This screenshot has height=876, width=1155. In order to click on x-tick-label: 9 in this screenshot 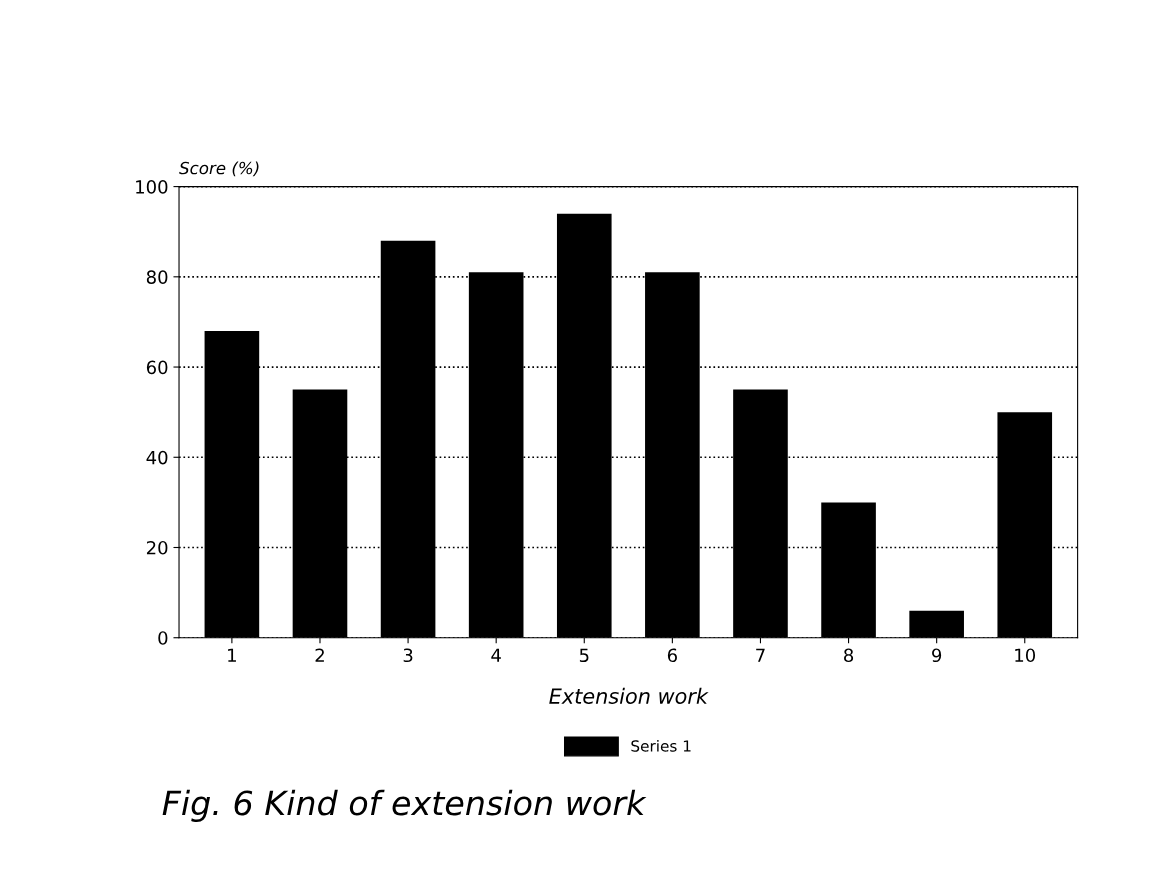, I will do `click(937, 655)`.